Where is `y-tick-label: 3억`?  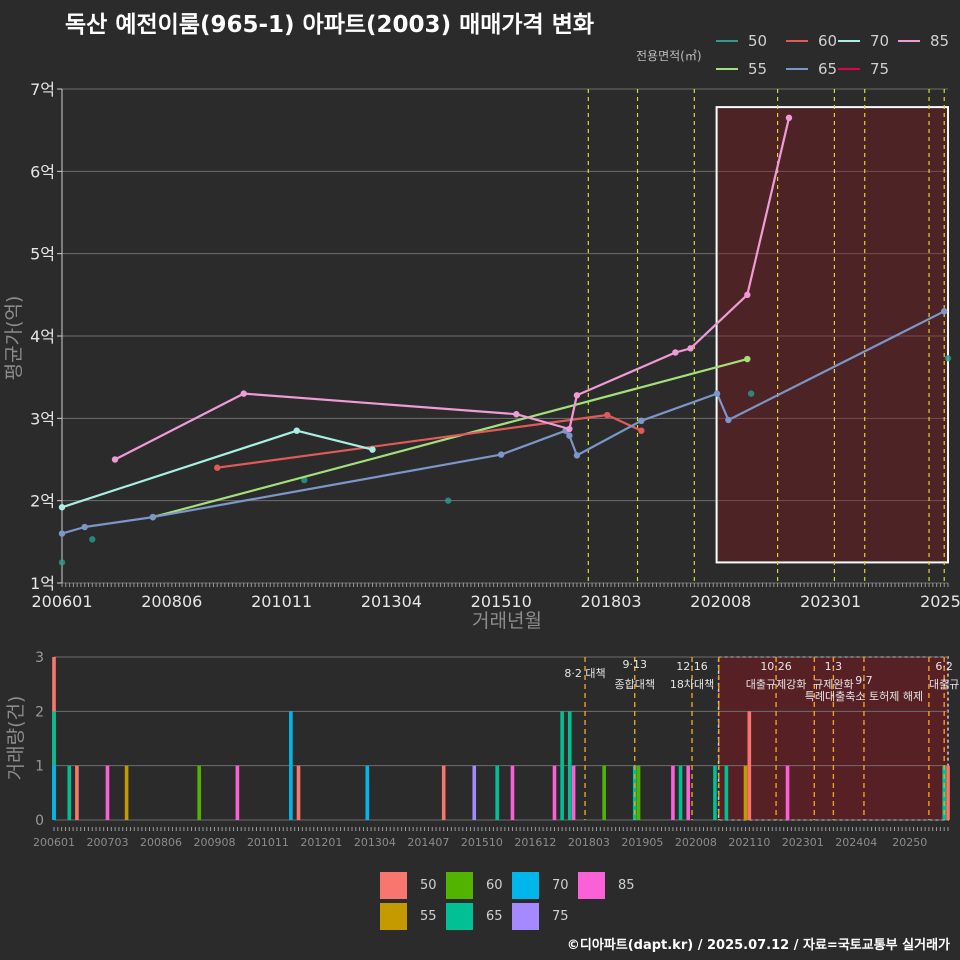 y-tick-label: 3억 is located at coordinates (42, 418).